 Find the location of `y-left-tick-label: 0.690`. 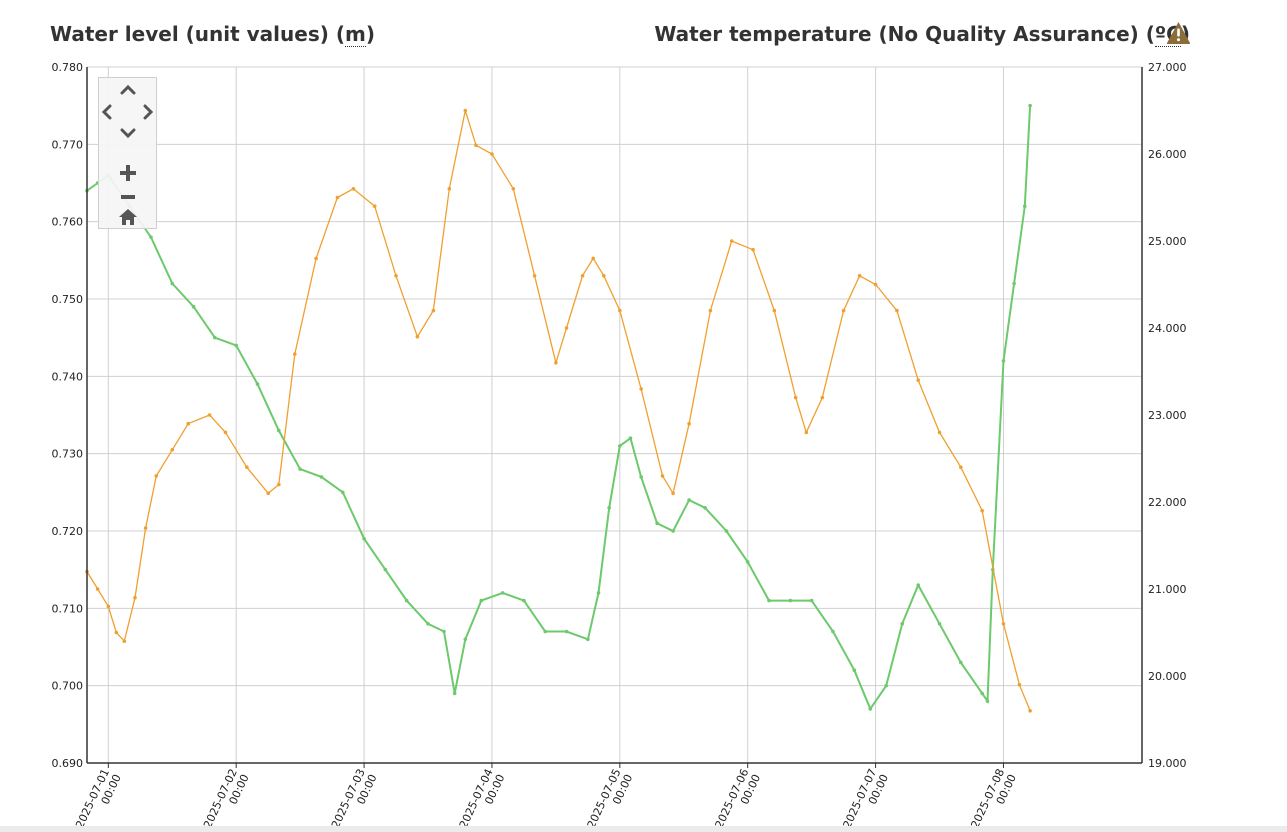

y-left-tick-label: 0.690 is located at coordinates (68, 763).